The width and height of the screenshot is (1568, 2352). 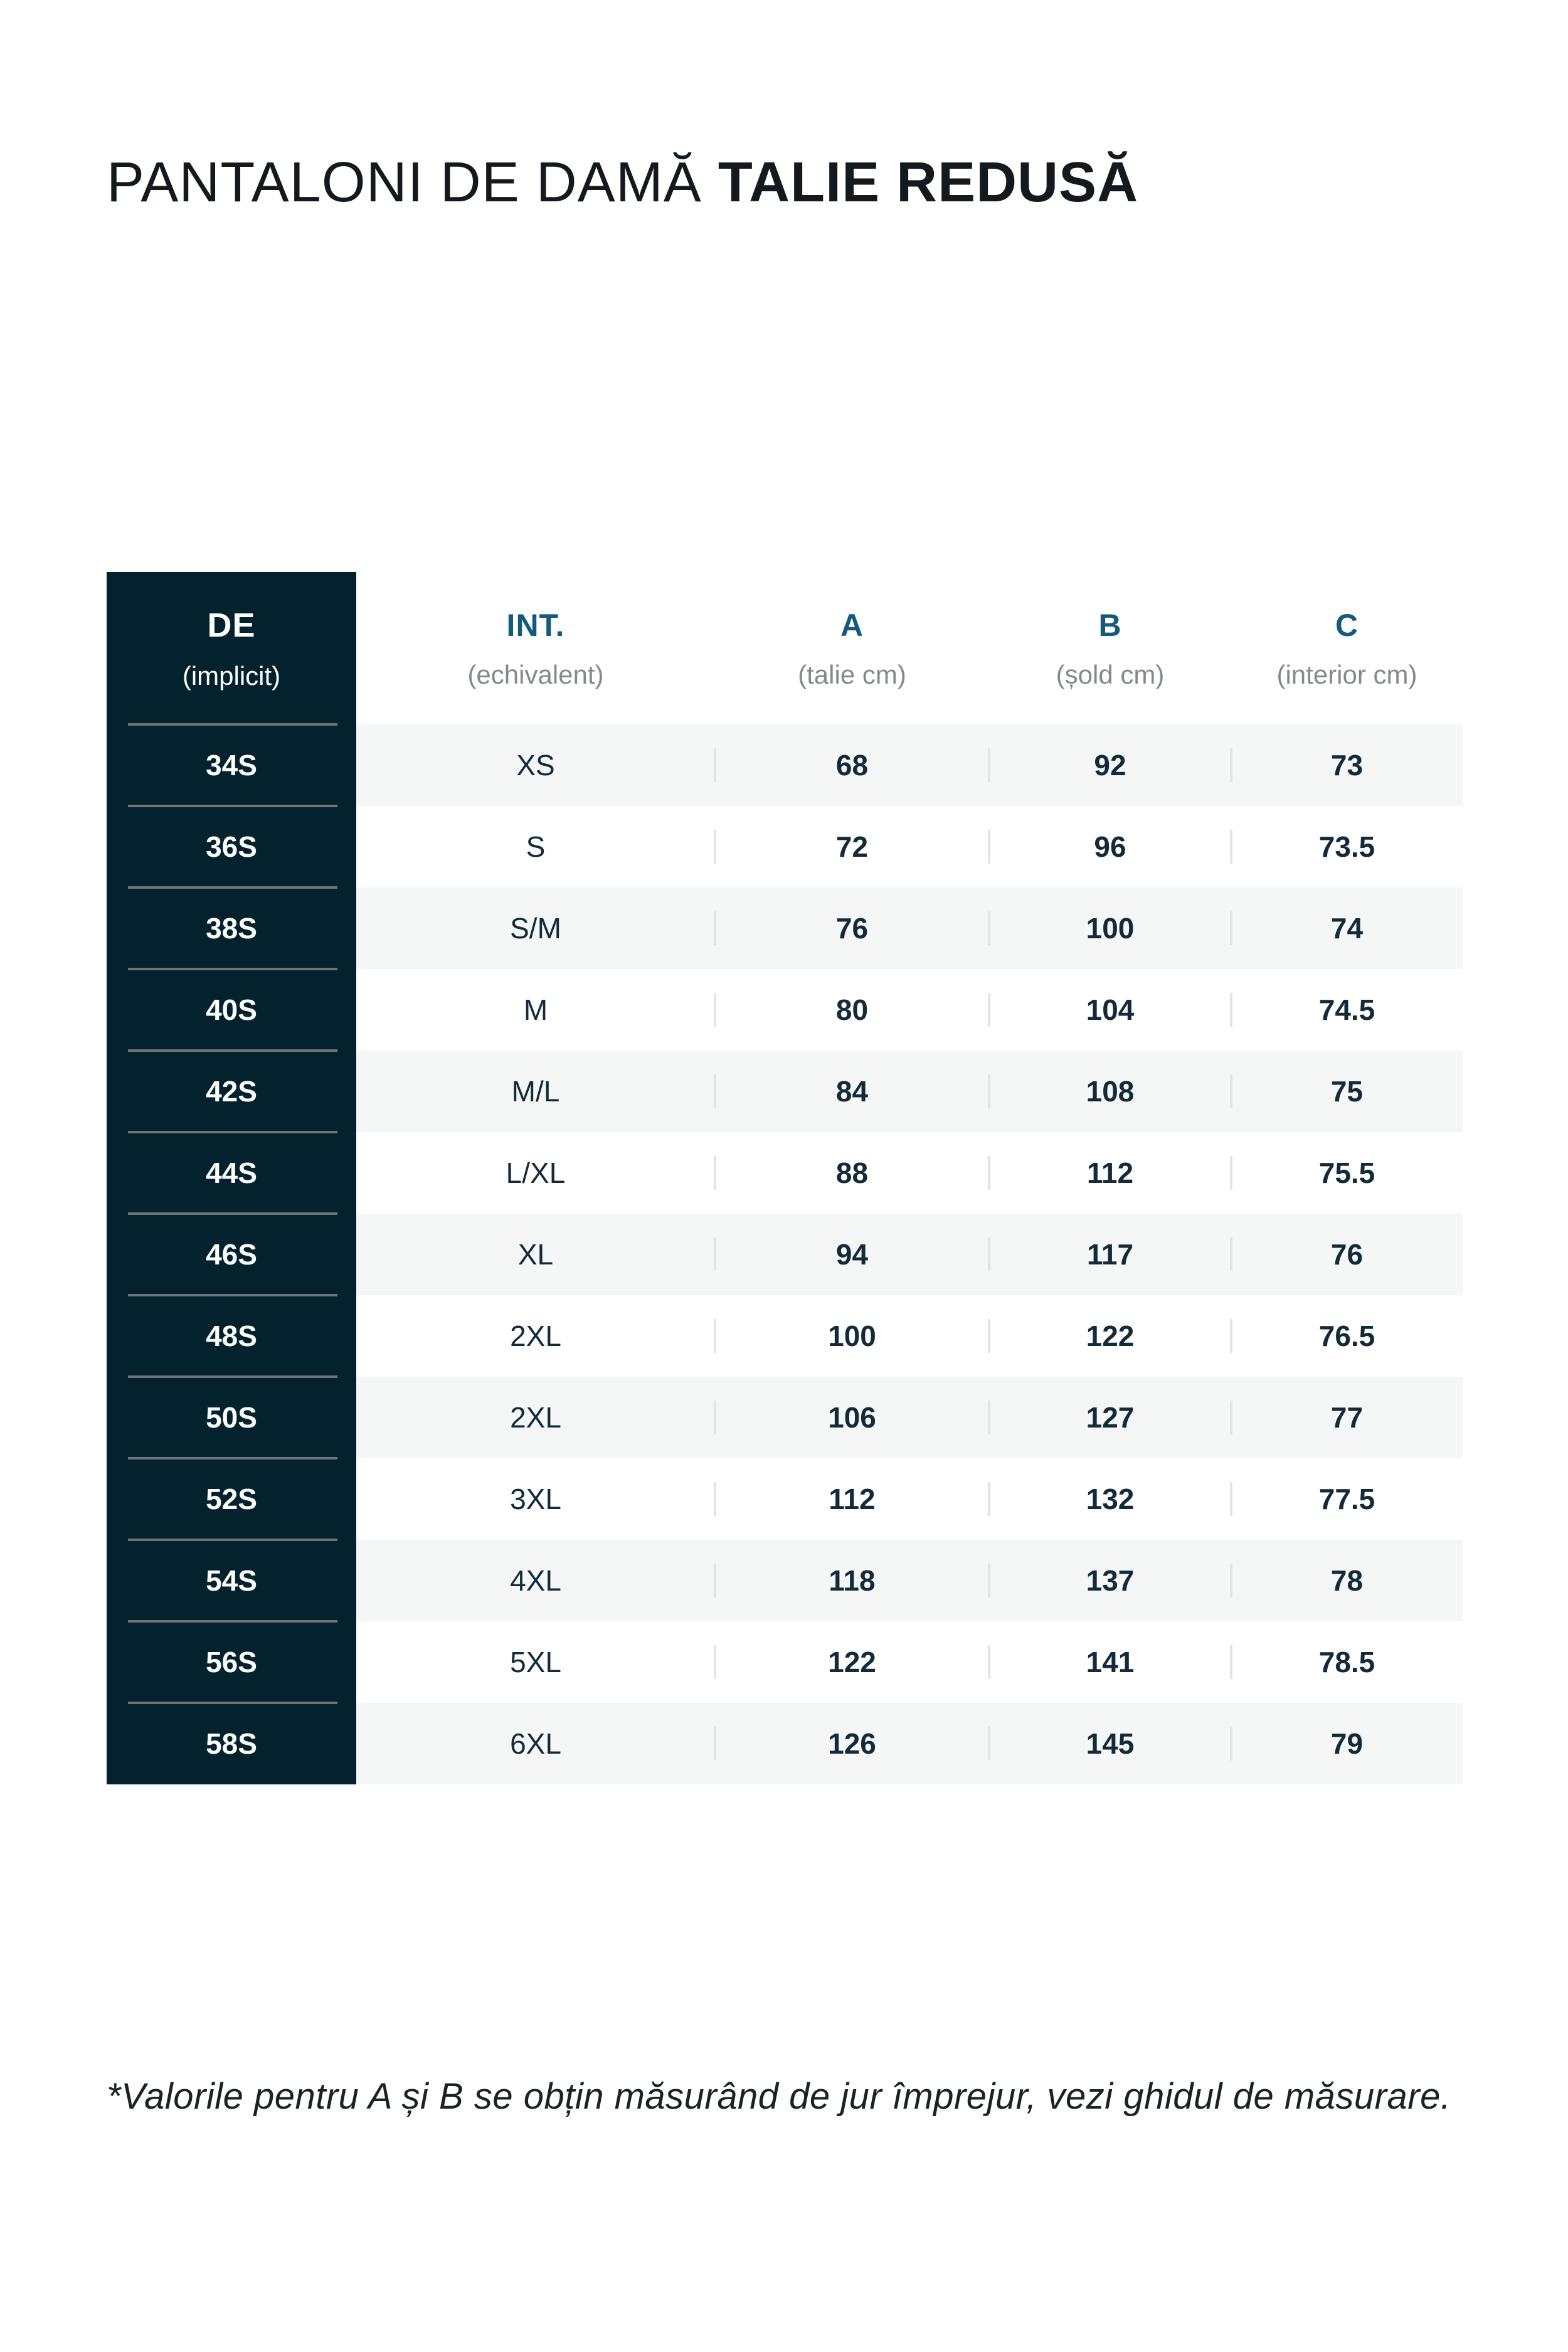 What do you see at coordinates (535, 1091) in the screenshot?
I see `row-size-international: M/L` at bounding box center [535, 1091].